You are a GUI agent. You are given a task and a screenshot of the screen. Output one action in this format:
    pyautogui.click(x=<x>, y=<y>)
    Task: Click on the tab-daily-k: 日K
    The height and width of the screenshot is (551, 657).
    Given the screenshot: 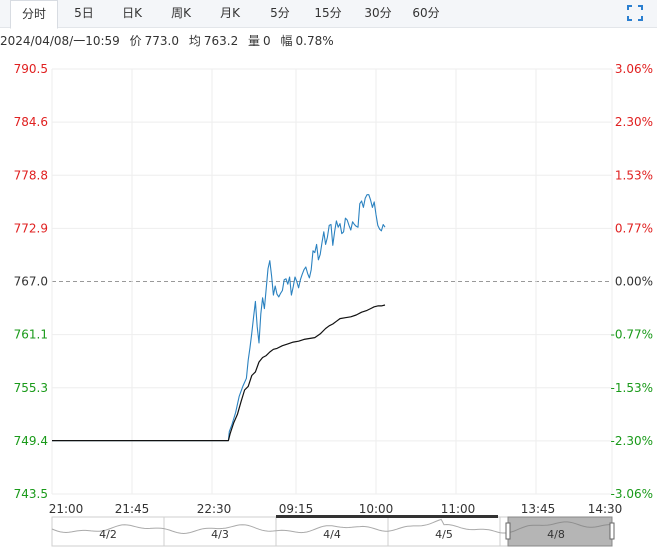 What is the action you would take?
    pyautogui.click(x=132, y=13)
    